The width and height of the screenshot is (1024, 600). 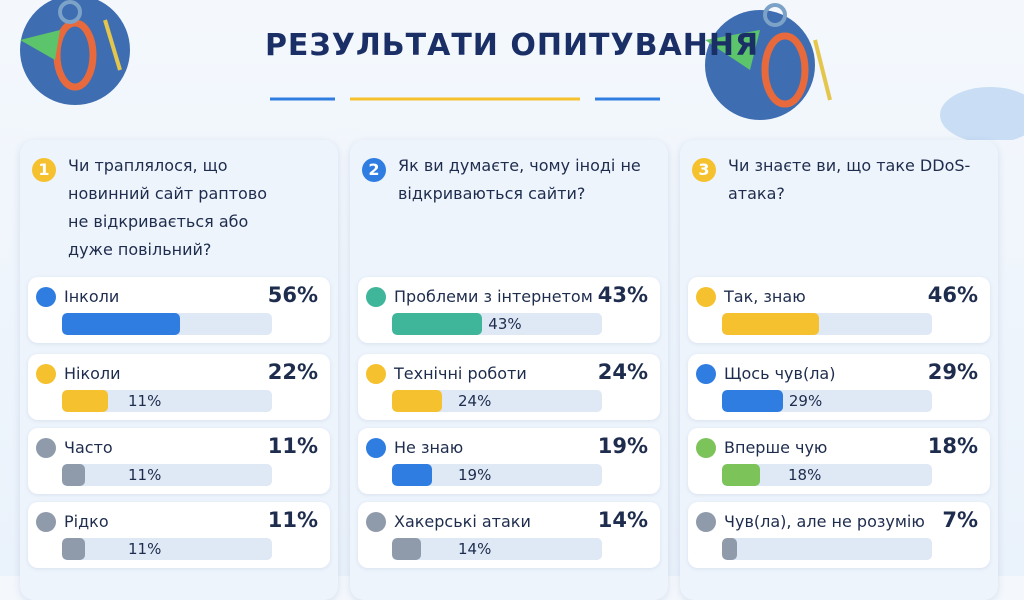 What do you see at coordinates (92, 296) in the screenshot?
I see `option-label: Інколи` at bounding box center [92, 296].